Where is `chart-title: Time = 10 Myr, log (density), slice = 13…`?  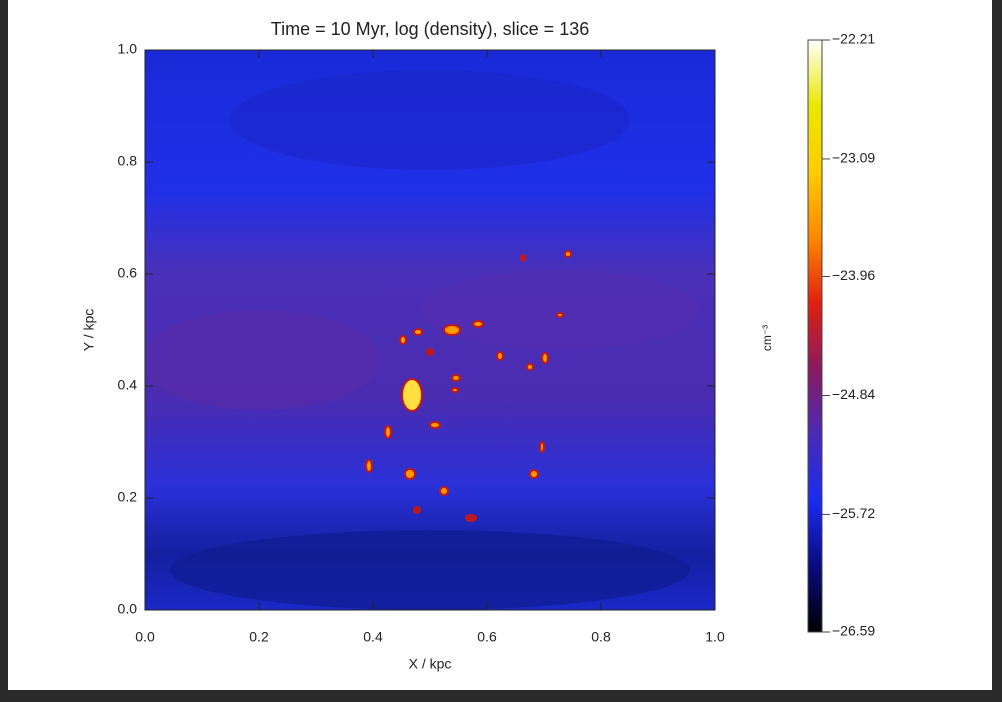 chart-title: Time = 10 Myr, log (density), slice = 13… is located at coordinates (430, 29).